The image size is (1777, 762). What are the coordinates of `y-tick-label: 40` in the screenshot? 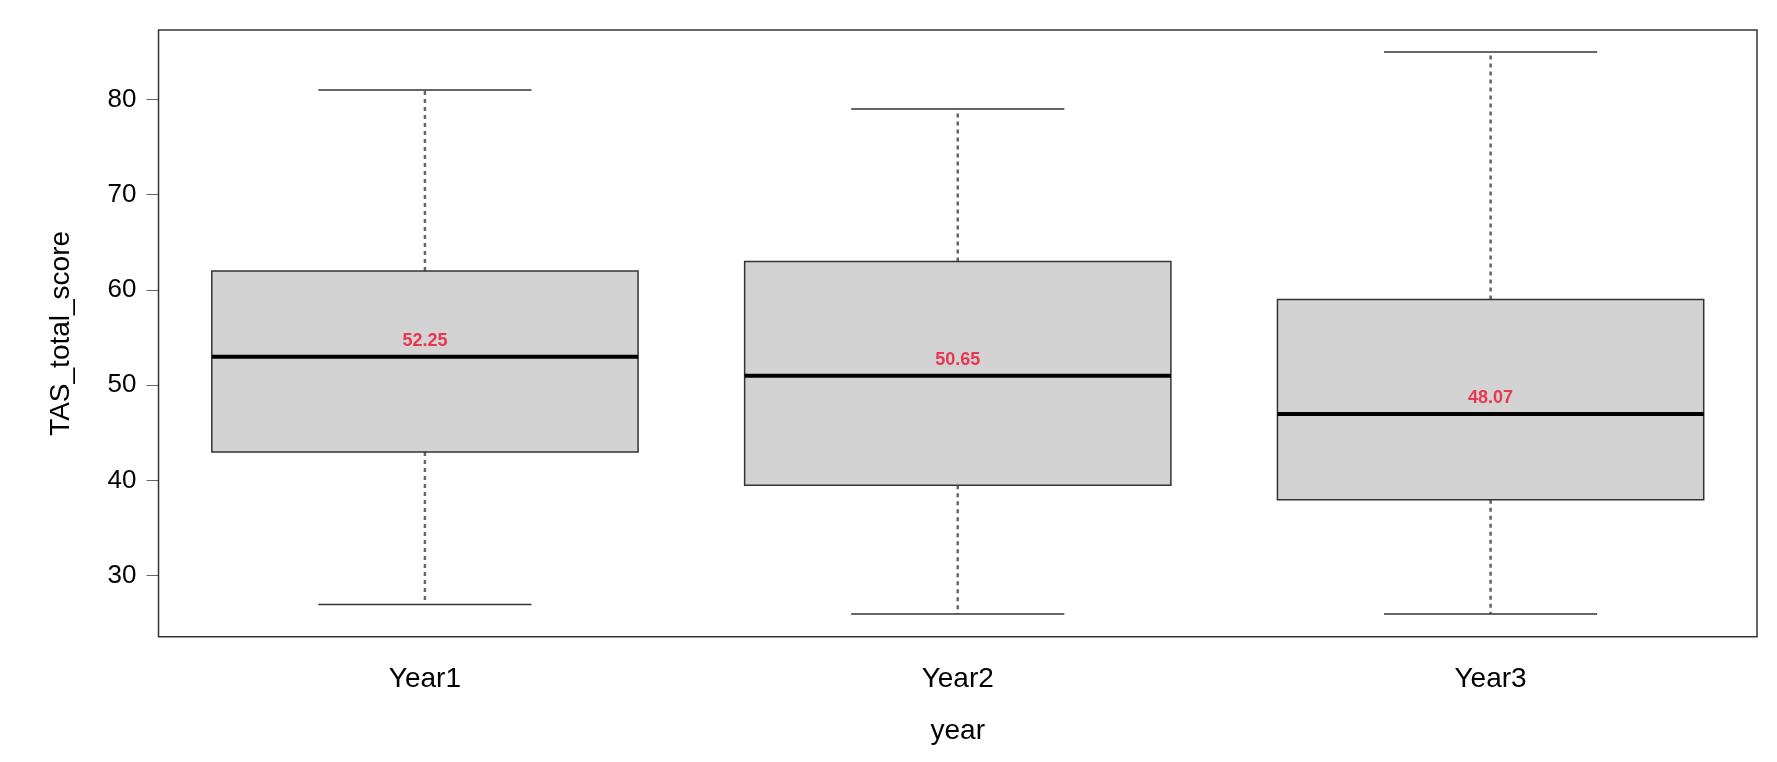 It's located at (122, 478).